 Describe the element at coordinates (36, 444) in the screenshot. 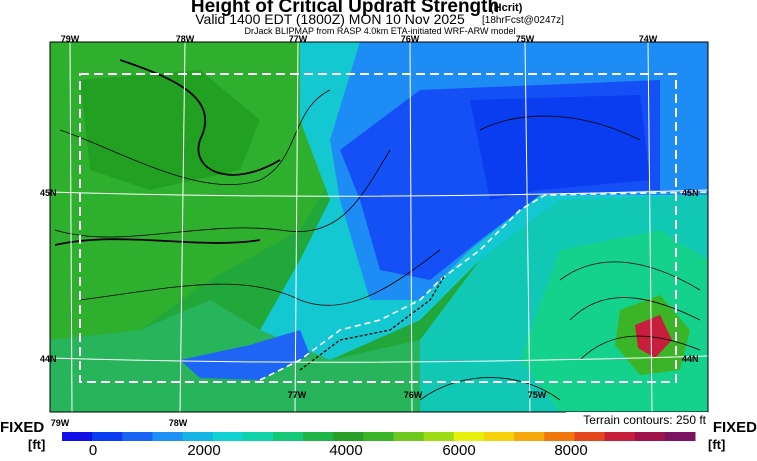

I see `colorbar-left-unit: [ft]` at that location.